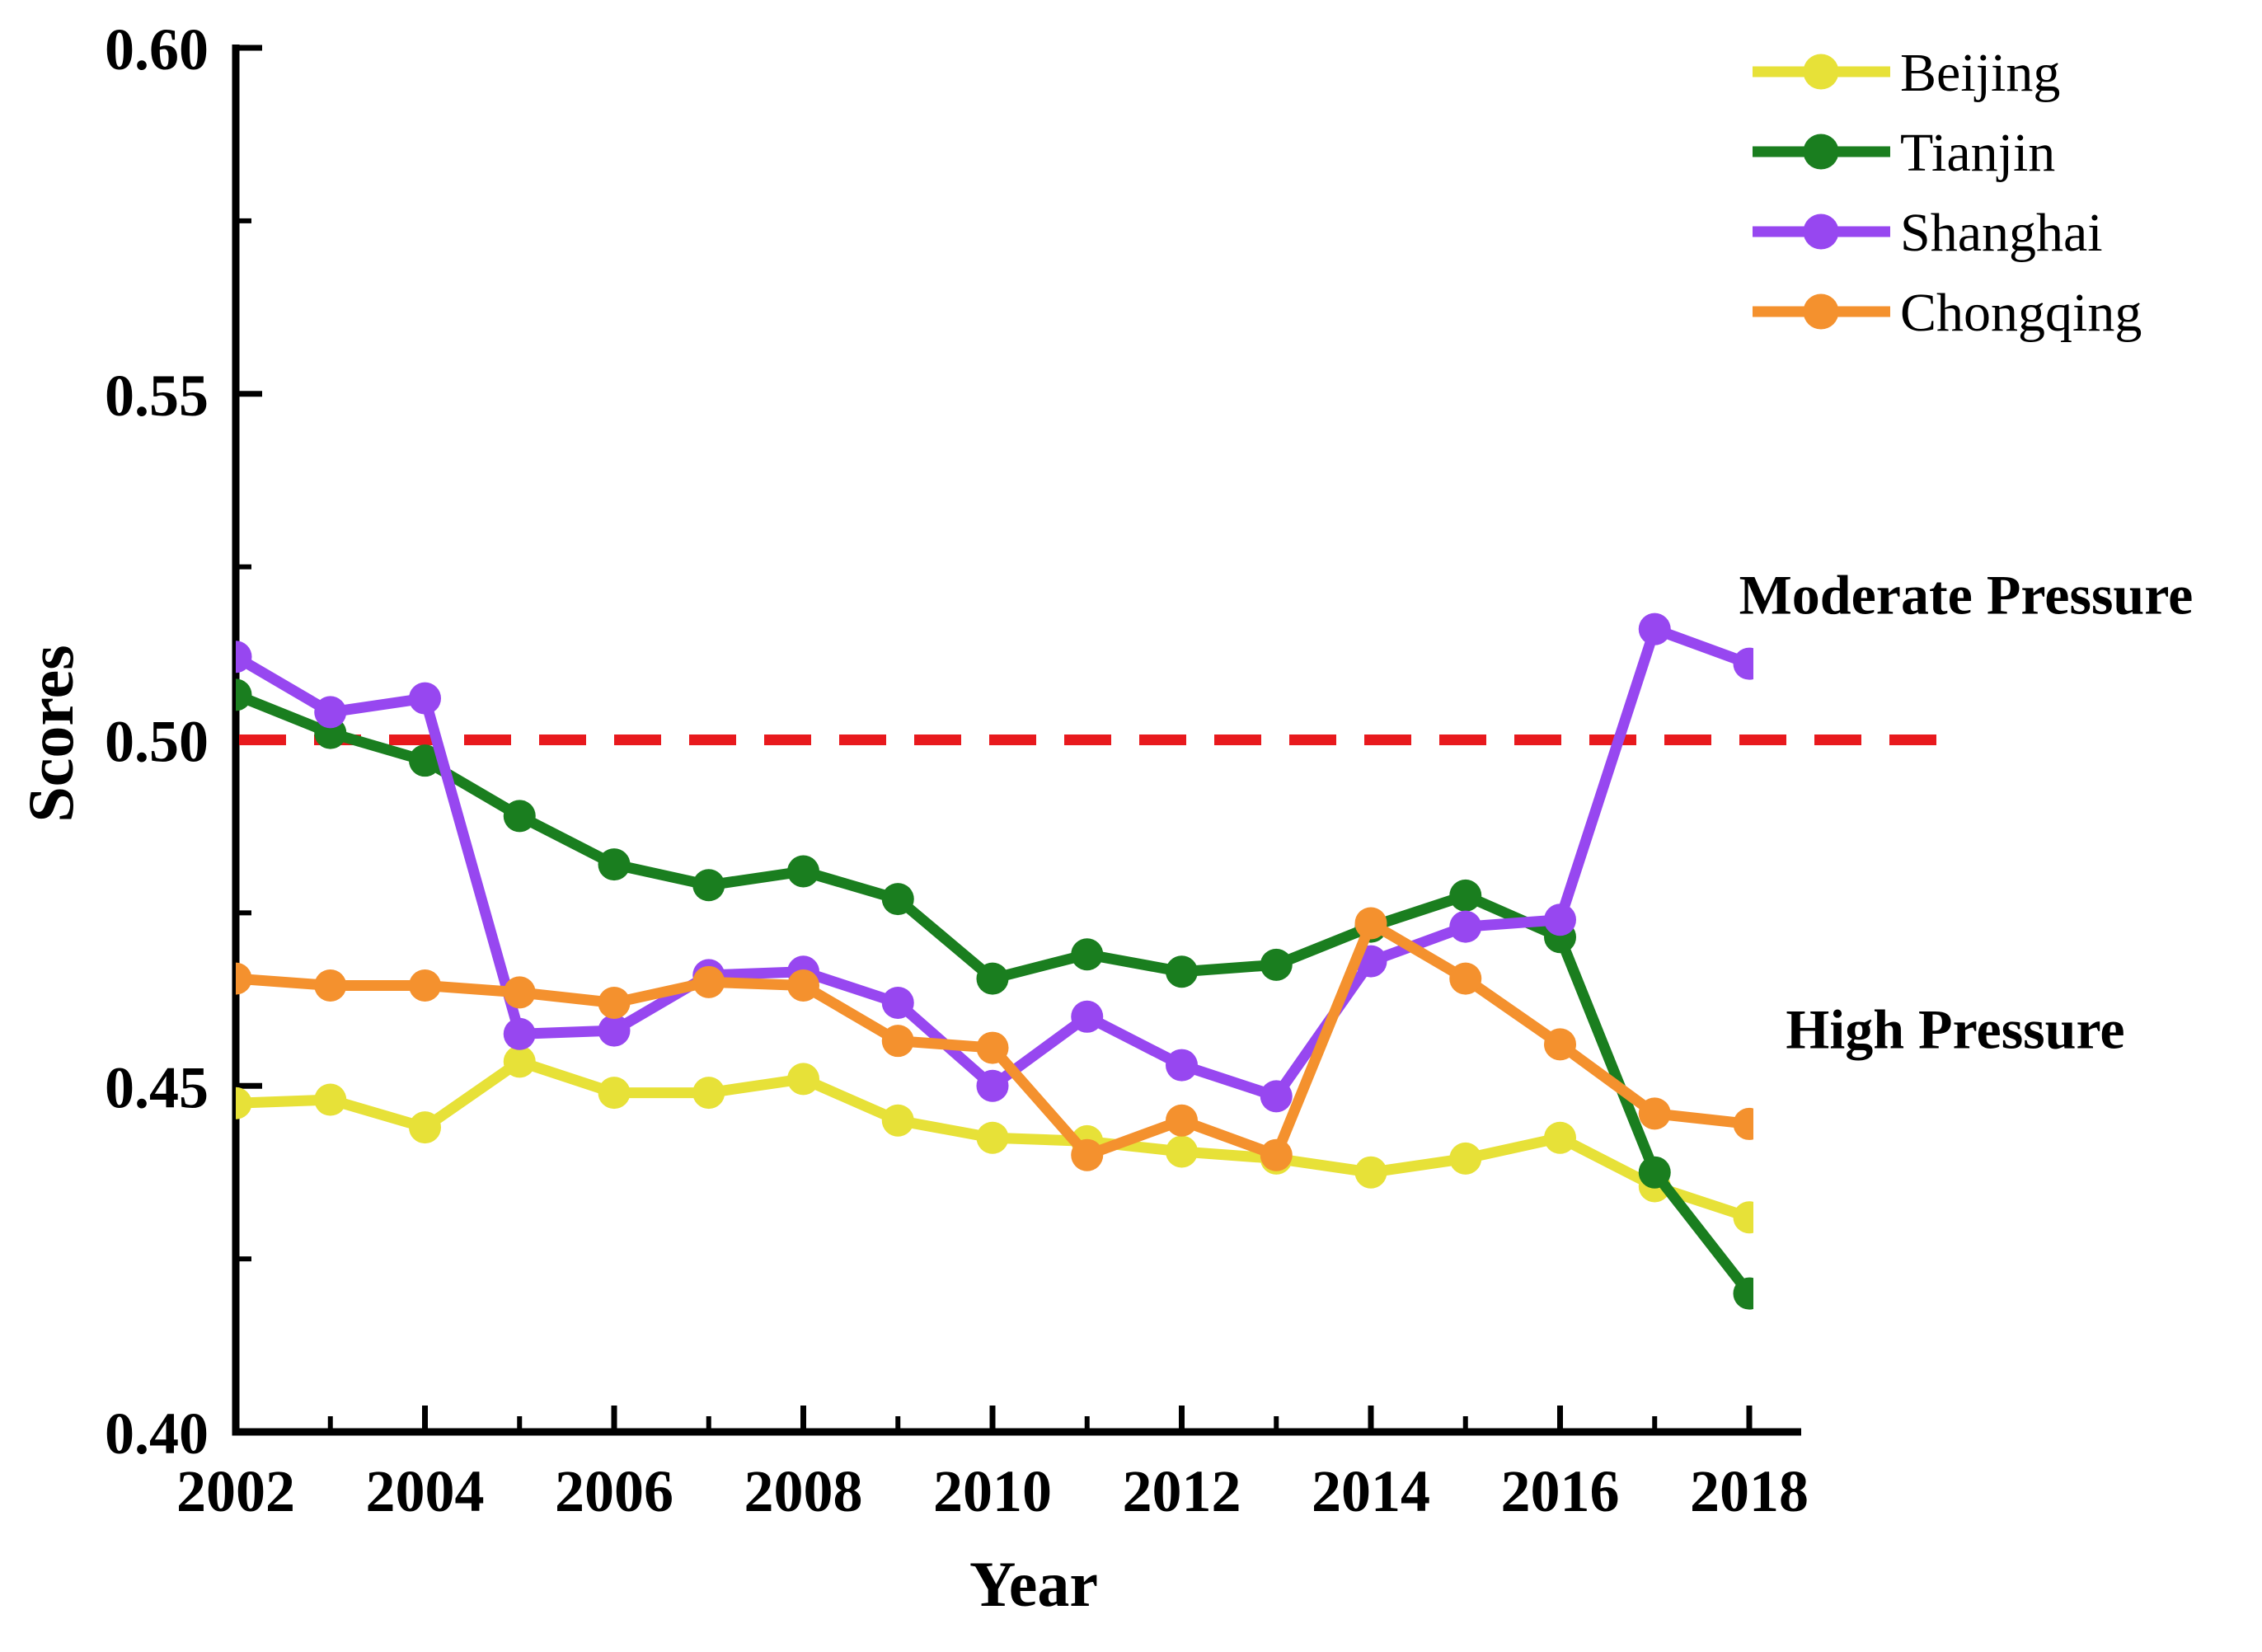  I want to click on series-chongqing, so click(994, 1039).